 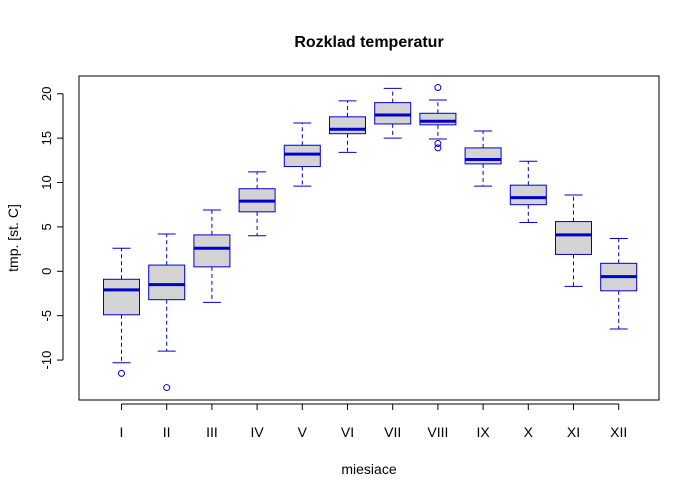 I want to click on x-tick-label: XII, so click(x=618, y=432).